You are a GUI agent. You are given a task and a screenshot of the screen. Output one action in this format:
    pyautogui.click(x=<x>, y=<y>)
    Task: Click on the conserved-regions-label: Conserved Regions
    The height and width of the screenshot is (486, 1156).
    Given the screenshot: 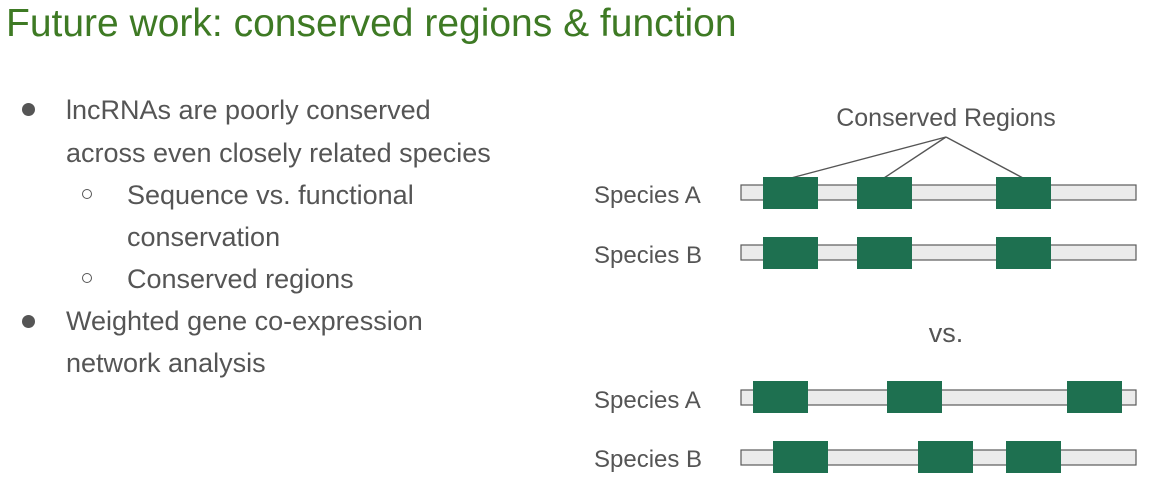 What is the action you would take?
    pyautogui.click(x=946, y=118)
    